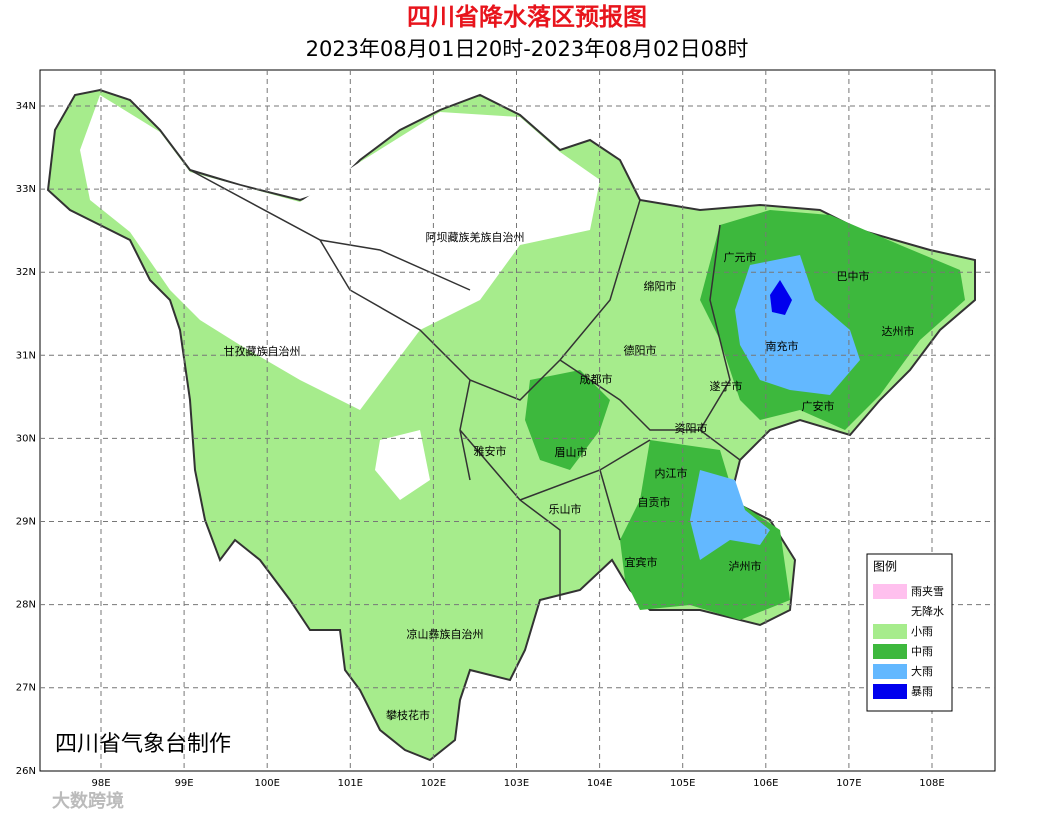 This screenshot has width=1055, height=821. Describe the element at coordinates (596, 379) in the screenshot. I see `region-label: 成都市` at that location.